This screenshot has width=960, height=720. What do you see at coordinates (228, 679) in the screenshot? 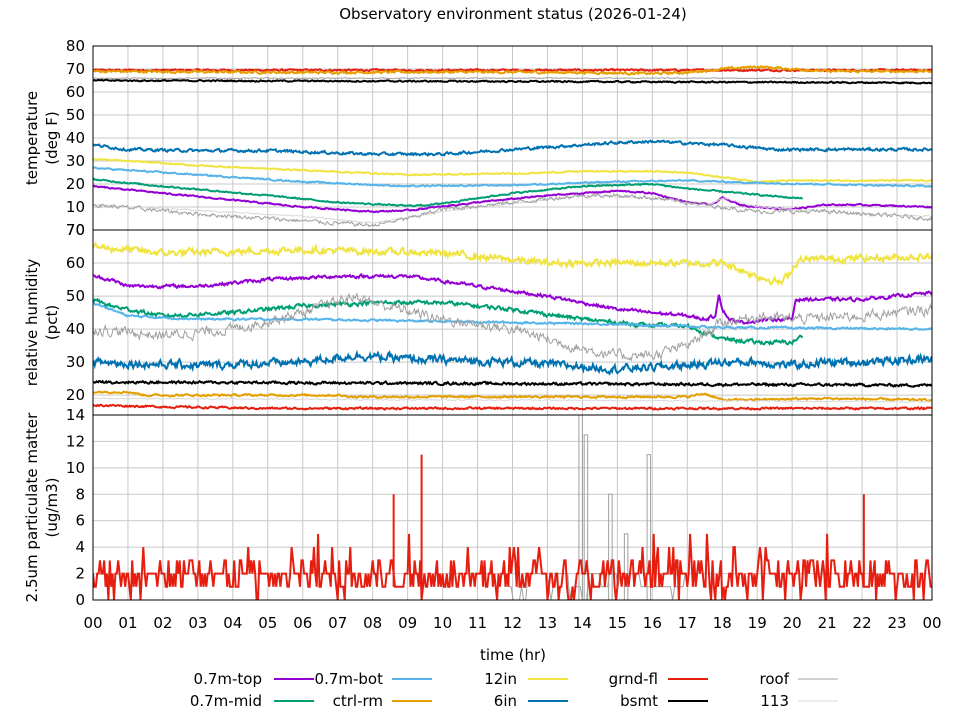
I see `legend-label: 0.7m-top` at bounding box center [228, 679].